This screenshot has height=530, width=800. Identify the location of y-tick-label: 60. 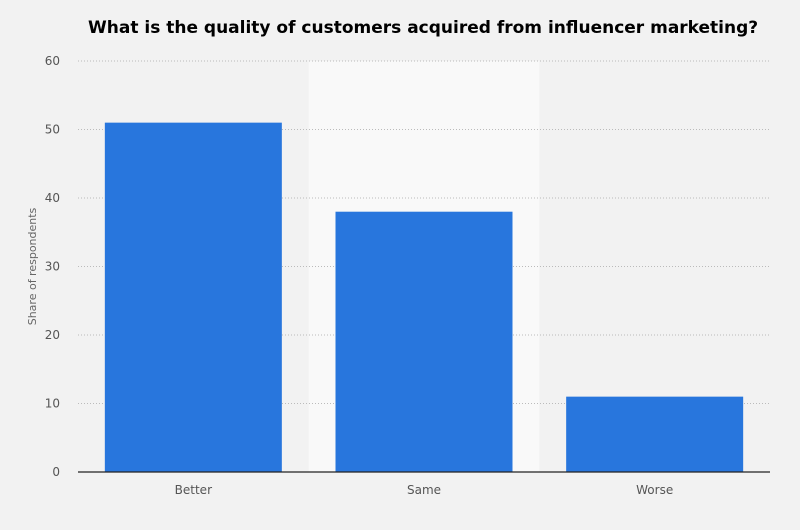
(52, 61).